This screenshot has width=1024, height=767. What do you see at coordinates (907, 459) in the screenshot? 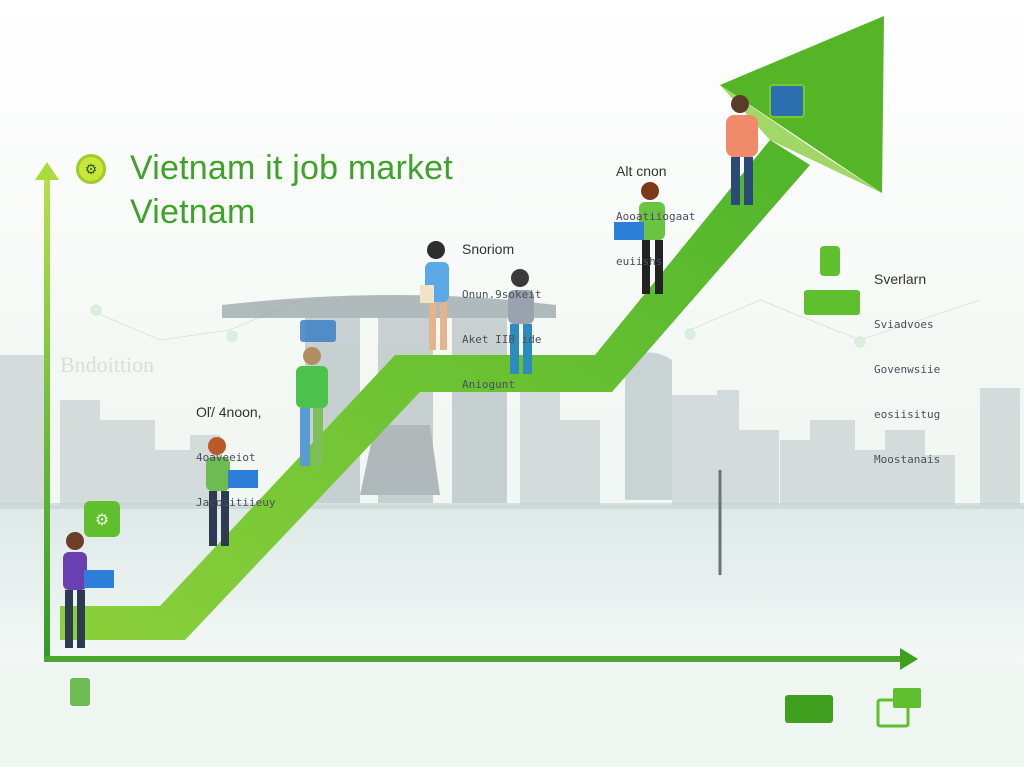
I see `note-4-line-4: Moostanais` at bounding box center [907, 459].